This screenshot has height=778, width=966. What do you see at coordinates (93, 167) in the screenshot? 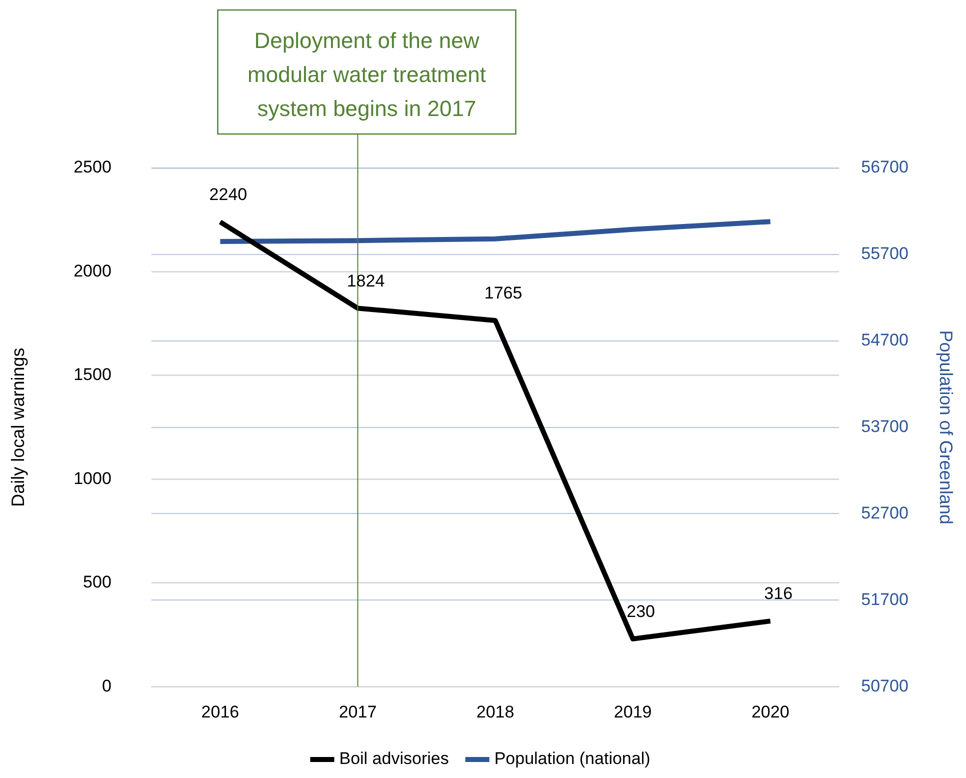
I see `y-tick-label: 2500` at bounding box center [93, 167].